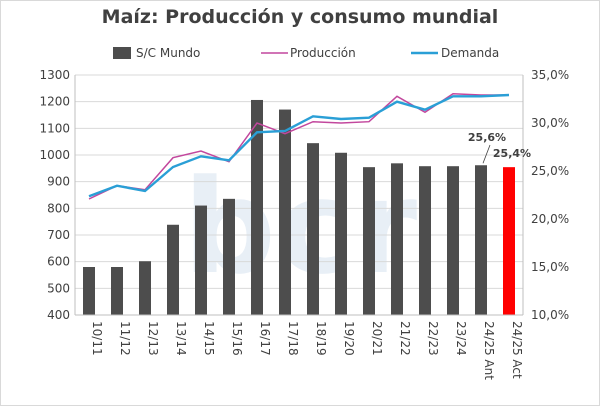 The height and width of the screenshot is (406, 600). What do you see at coordinates (300, 17) in the screenshot?
I see `chart-title: Maíz: Producción y consumo mundial` at bounding box center [300, 17].